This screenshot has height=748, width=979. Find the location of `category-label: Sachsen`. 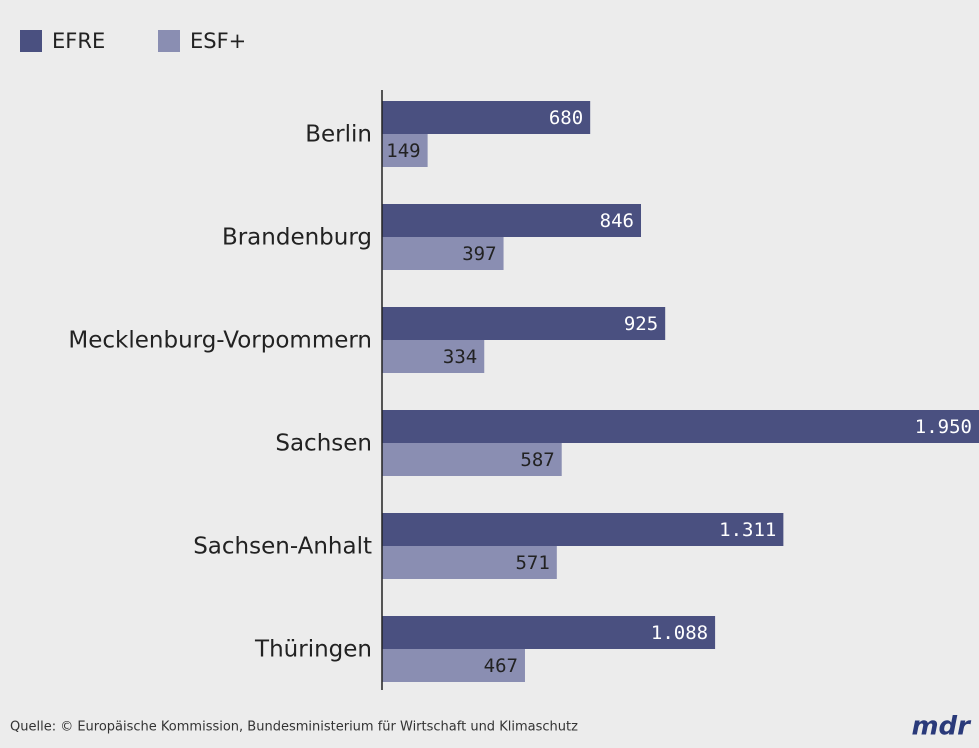

category-label: Sachsen is located at coordinates (323, 444).